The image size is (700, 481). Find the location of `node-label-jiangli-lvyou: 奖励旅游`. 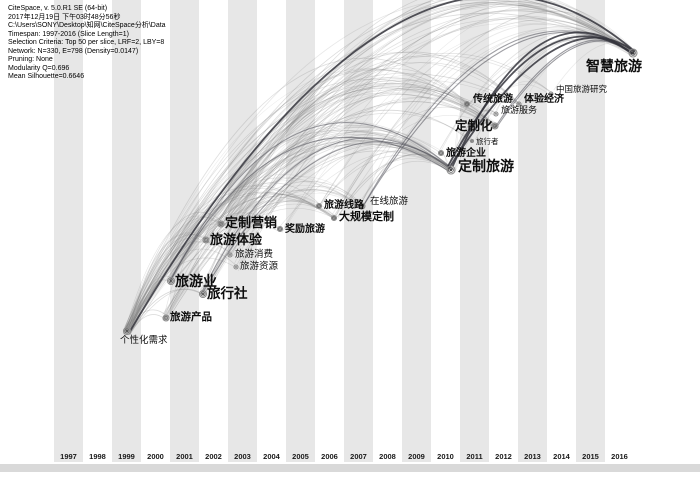

node-label-jiangli-lvyou: 奖励旅游 is located at coordinates (305, 228).